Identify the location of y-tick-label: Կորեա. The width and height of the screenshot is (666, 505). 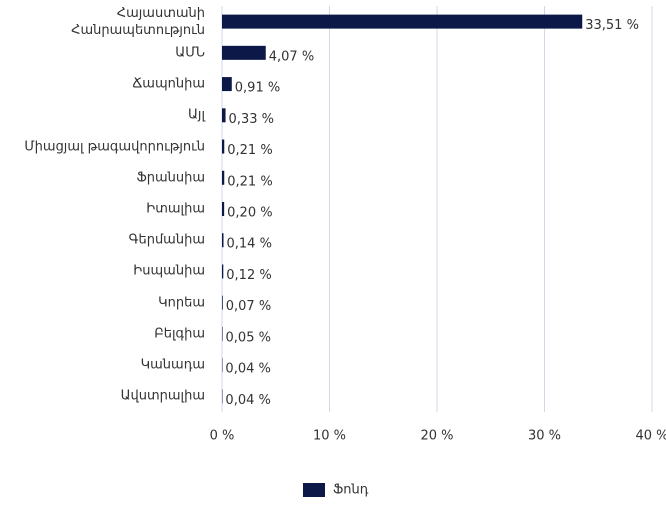
(181, 303).